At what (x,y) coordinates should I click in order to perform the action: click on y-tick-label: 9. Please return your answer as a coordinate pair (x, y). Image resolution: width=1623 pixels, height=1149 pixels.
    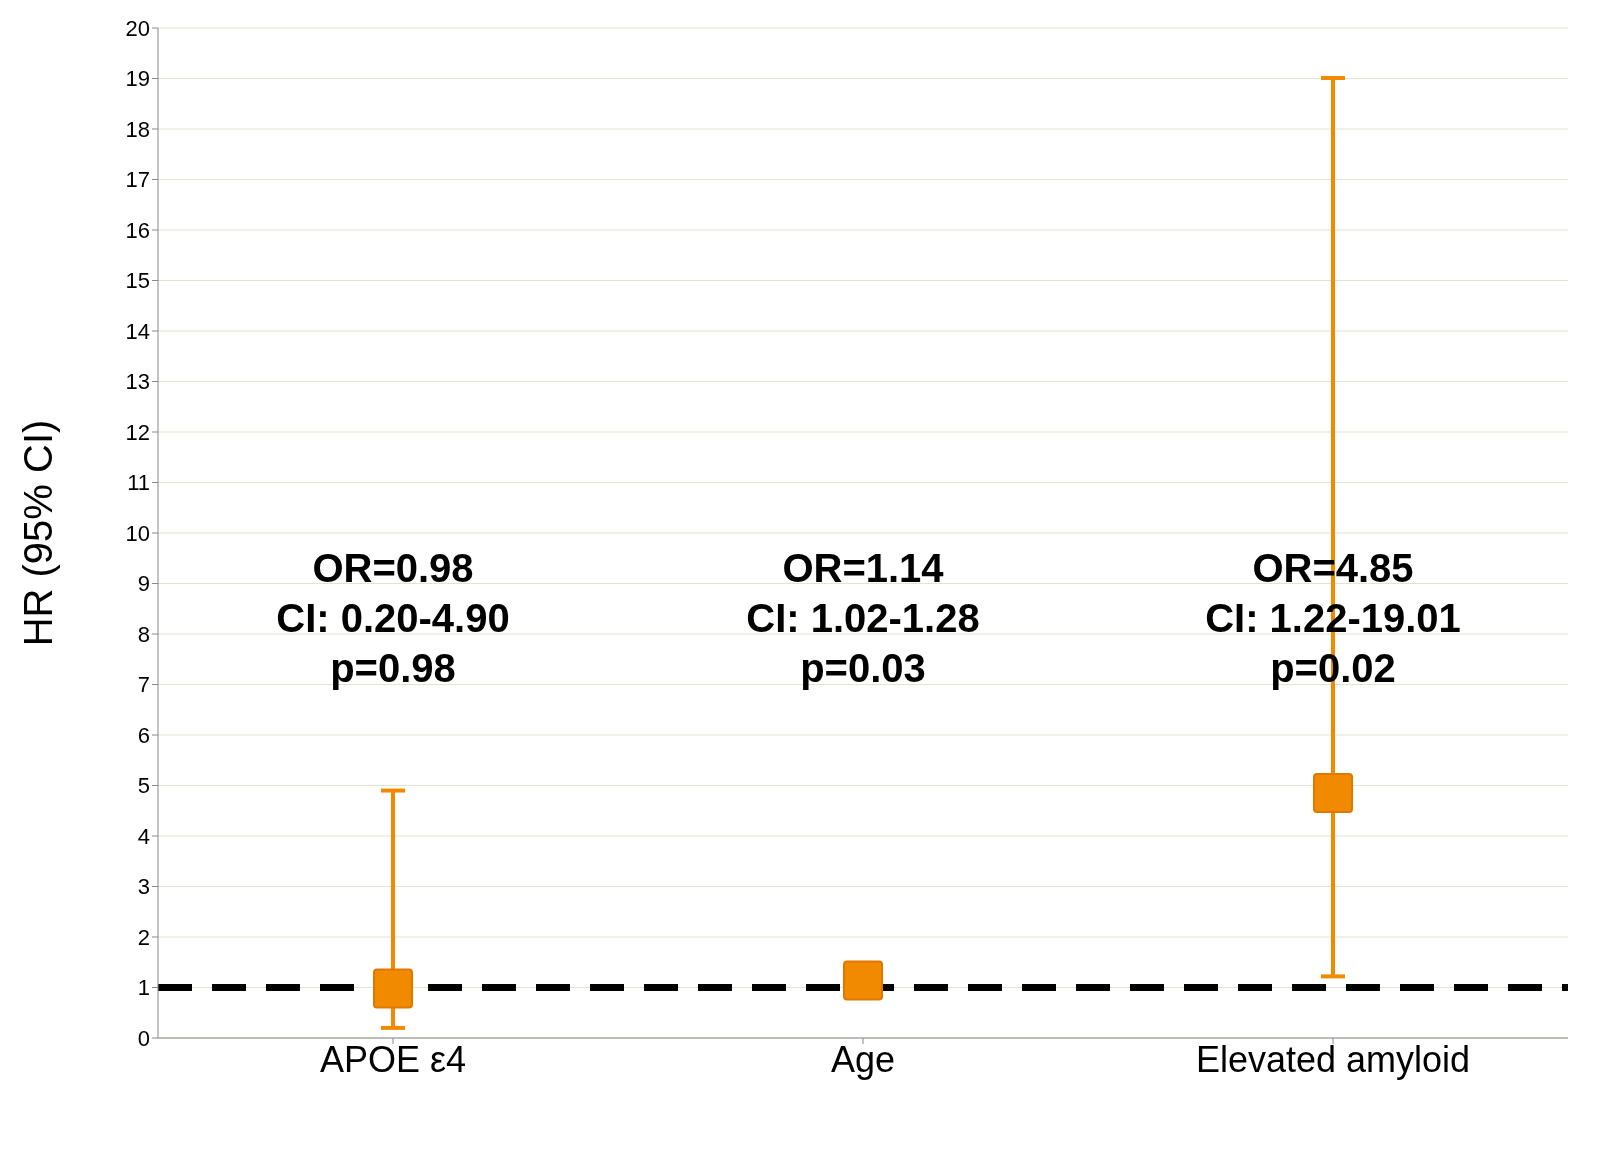
    Looking at the image, I should click on (143, 584).